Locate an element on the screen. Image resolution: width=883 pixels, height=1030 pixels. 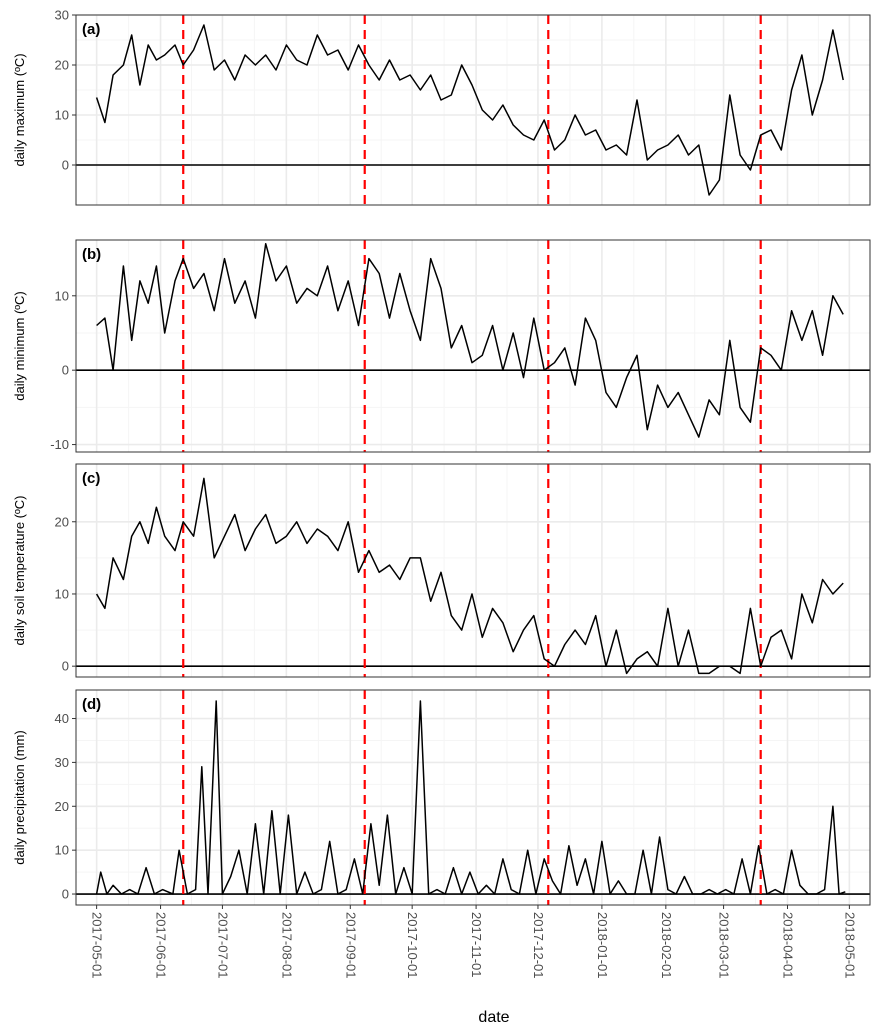
x-tick-label: 2018-05-01 is located at coordinates (849, 945).